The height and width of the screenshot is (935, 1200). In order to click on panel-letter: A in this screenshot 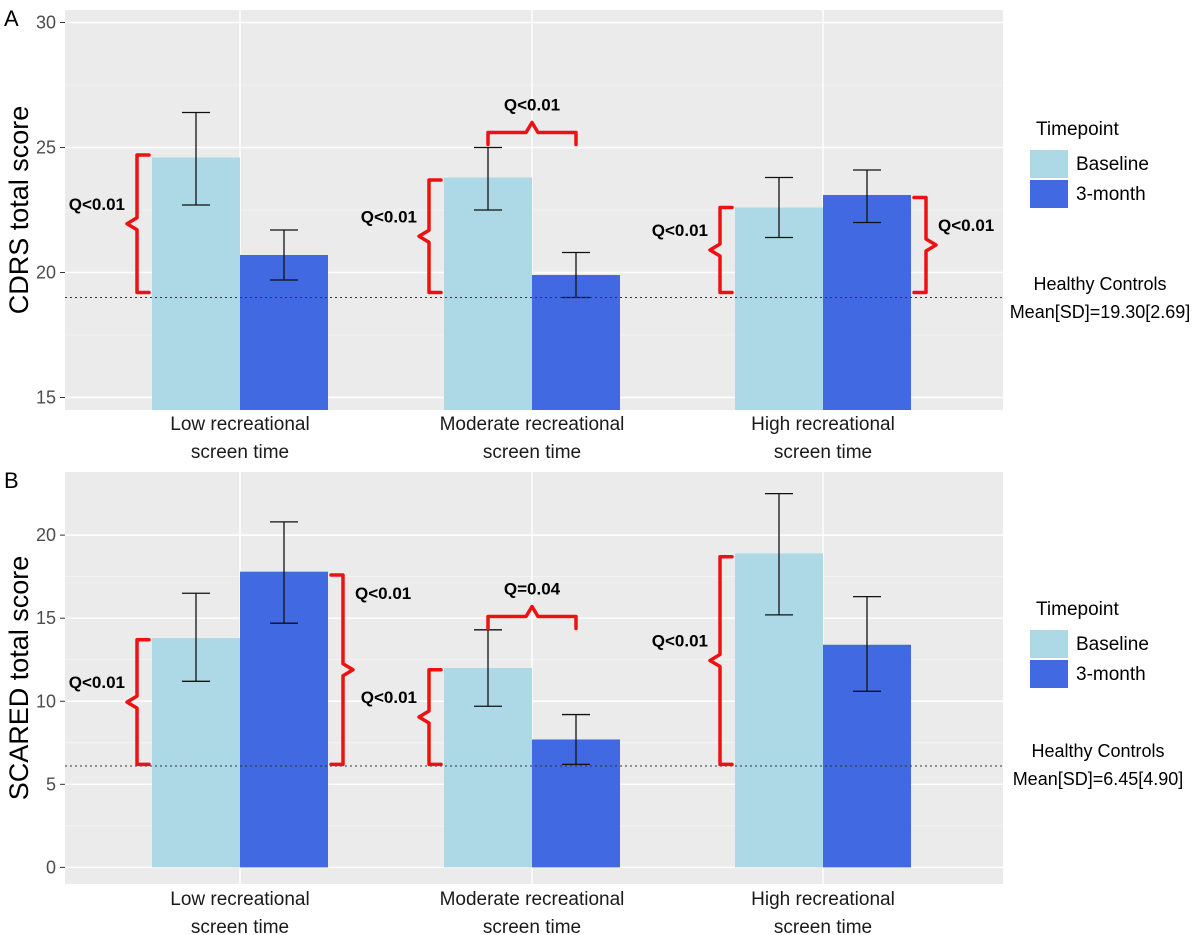, I will do `click(11, 18)`.